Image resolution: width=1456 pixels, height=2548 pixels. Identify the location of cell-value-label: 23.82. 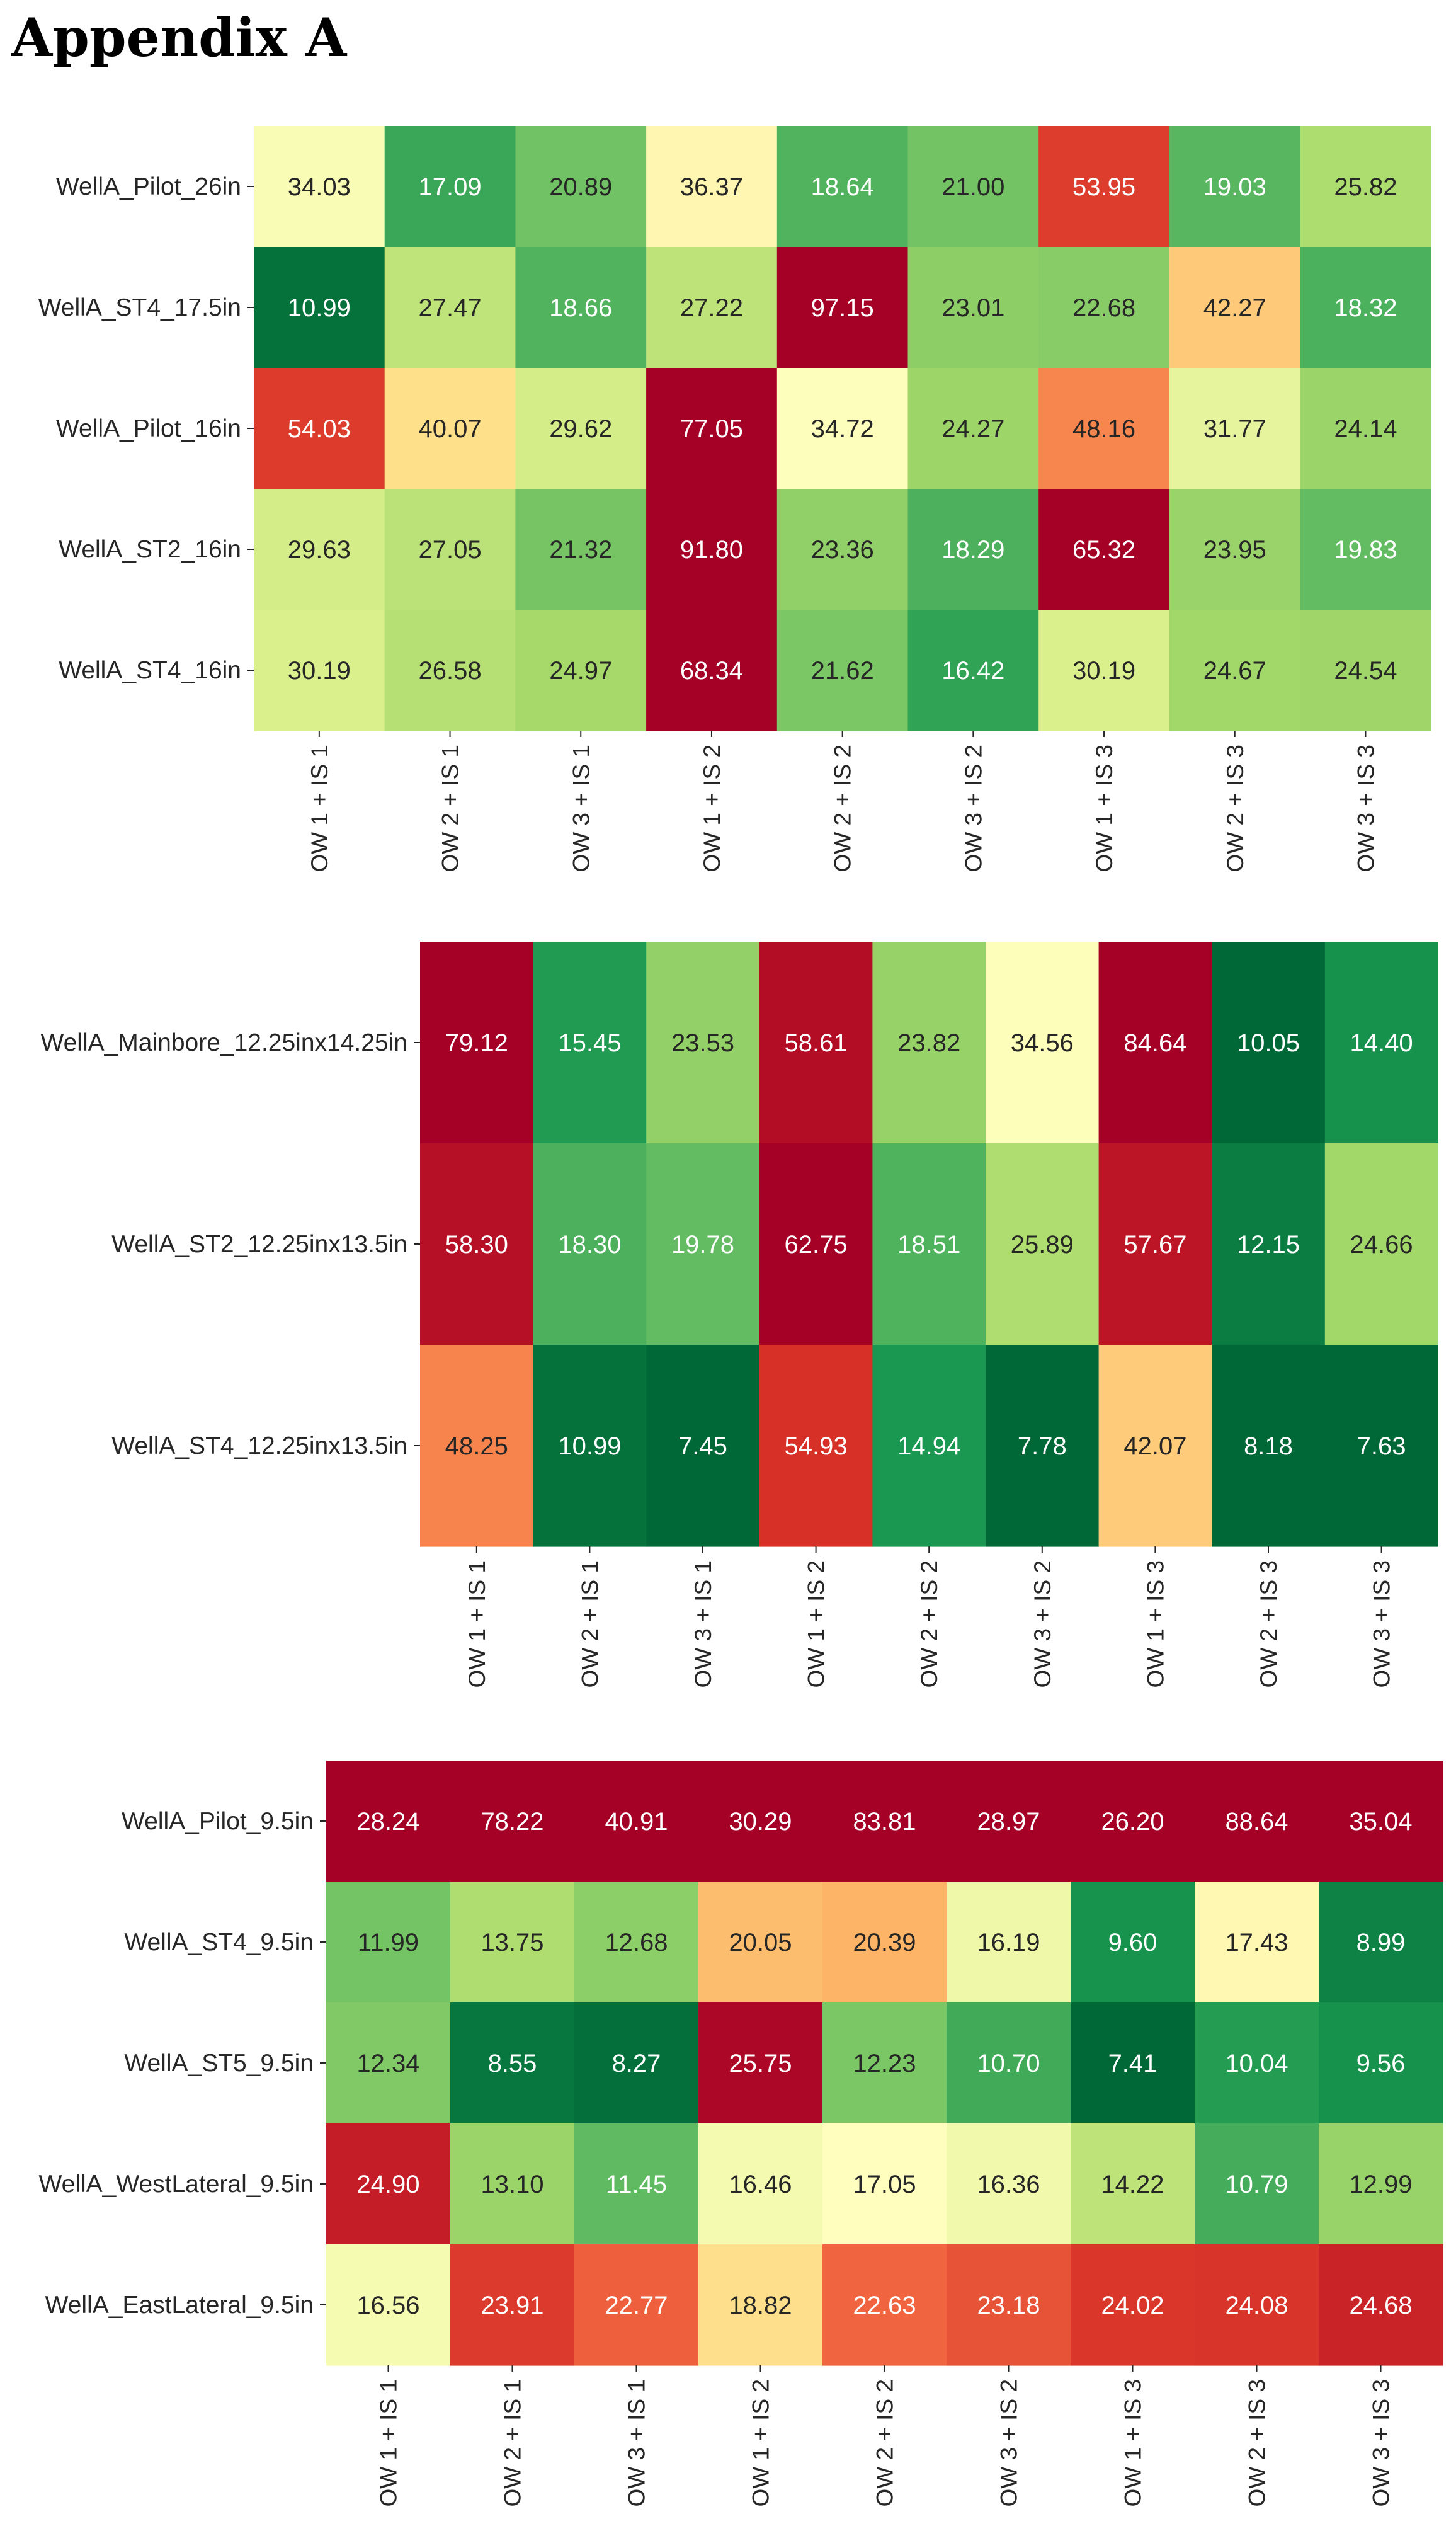
(928, 1043).